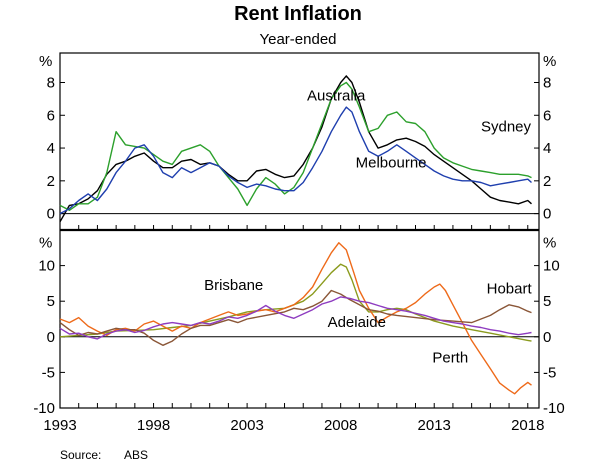 Image resolution: width=598 pixels, height=465 pixels. Describe the element at coordinates (450, 357) in the screenshot. I see `series-label-perth: Perth` at that location.